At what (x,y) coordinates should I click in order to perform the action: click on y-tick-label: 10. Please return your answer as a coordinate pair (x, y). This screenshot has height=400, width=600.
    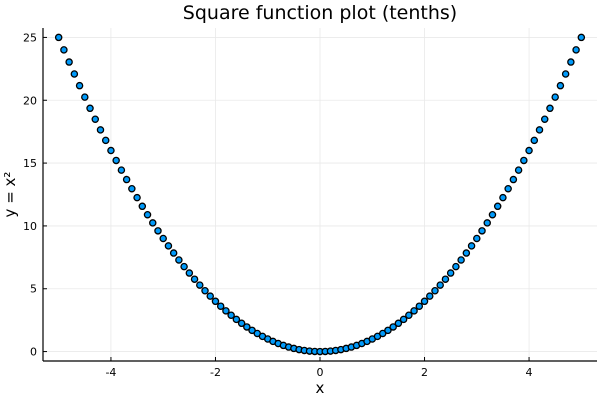
    Looking at the image, I should click on (30, 226).